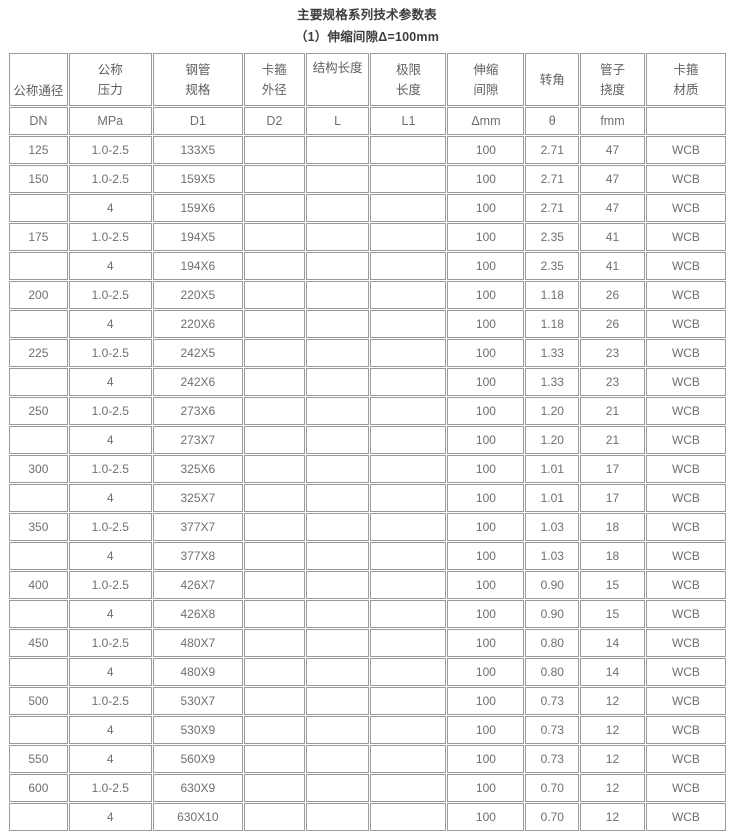 This screenshot has height=832, width=734. I want to click on column-header: 公称 压力, so click(110, 79).